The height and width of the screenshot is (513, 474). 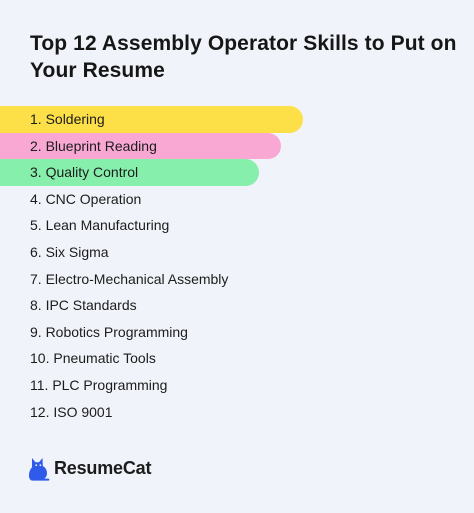 What do you see at coordinates (83, 305) in the screenshot?
I see `skill-label: 8. IPC Standards` at bounding box center [83, 305].